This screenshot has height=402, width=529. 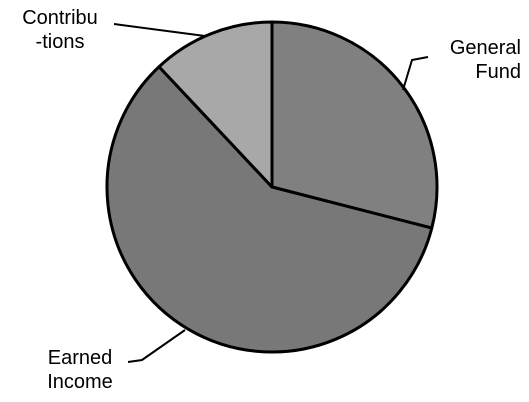 What do you see at coordinates (215, 104) in the screenshot?
I see `pie-slice` at bounding box center [215, 104].